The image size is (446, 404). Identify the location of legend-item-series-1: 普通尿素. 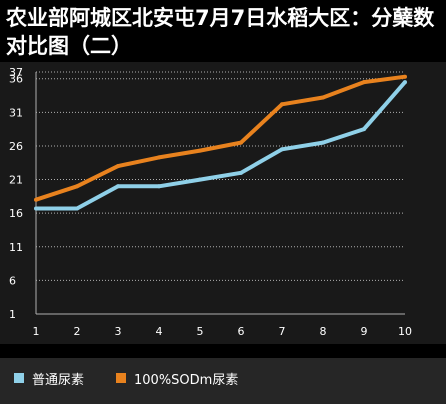
(49, 379).